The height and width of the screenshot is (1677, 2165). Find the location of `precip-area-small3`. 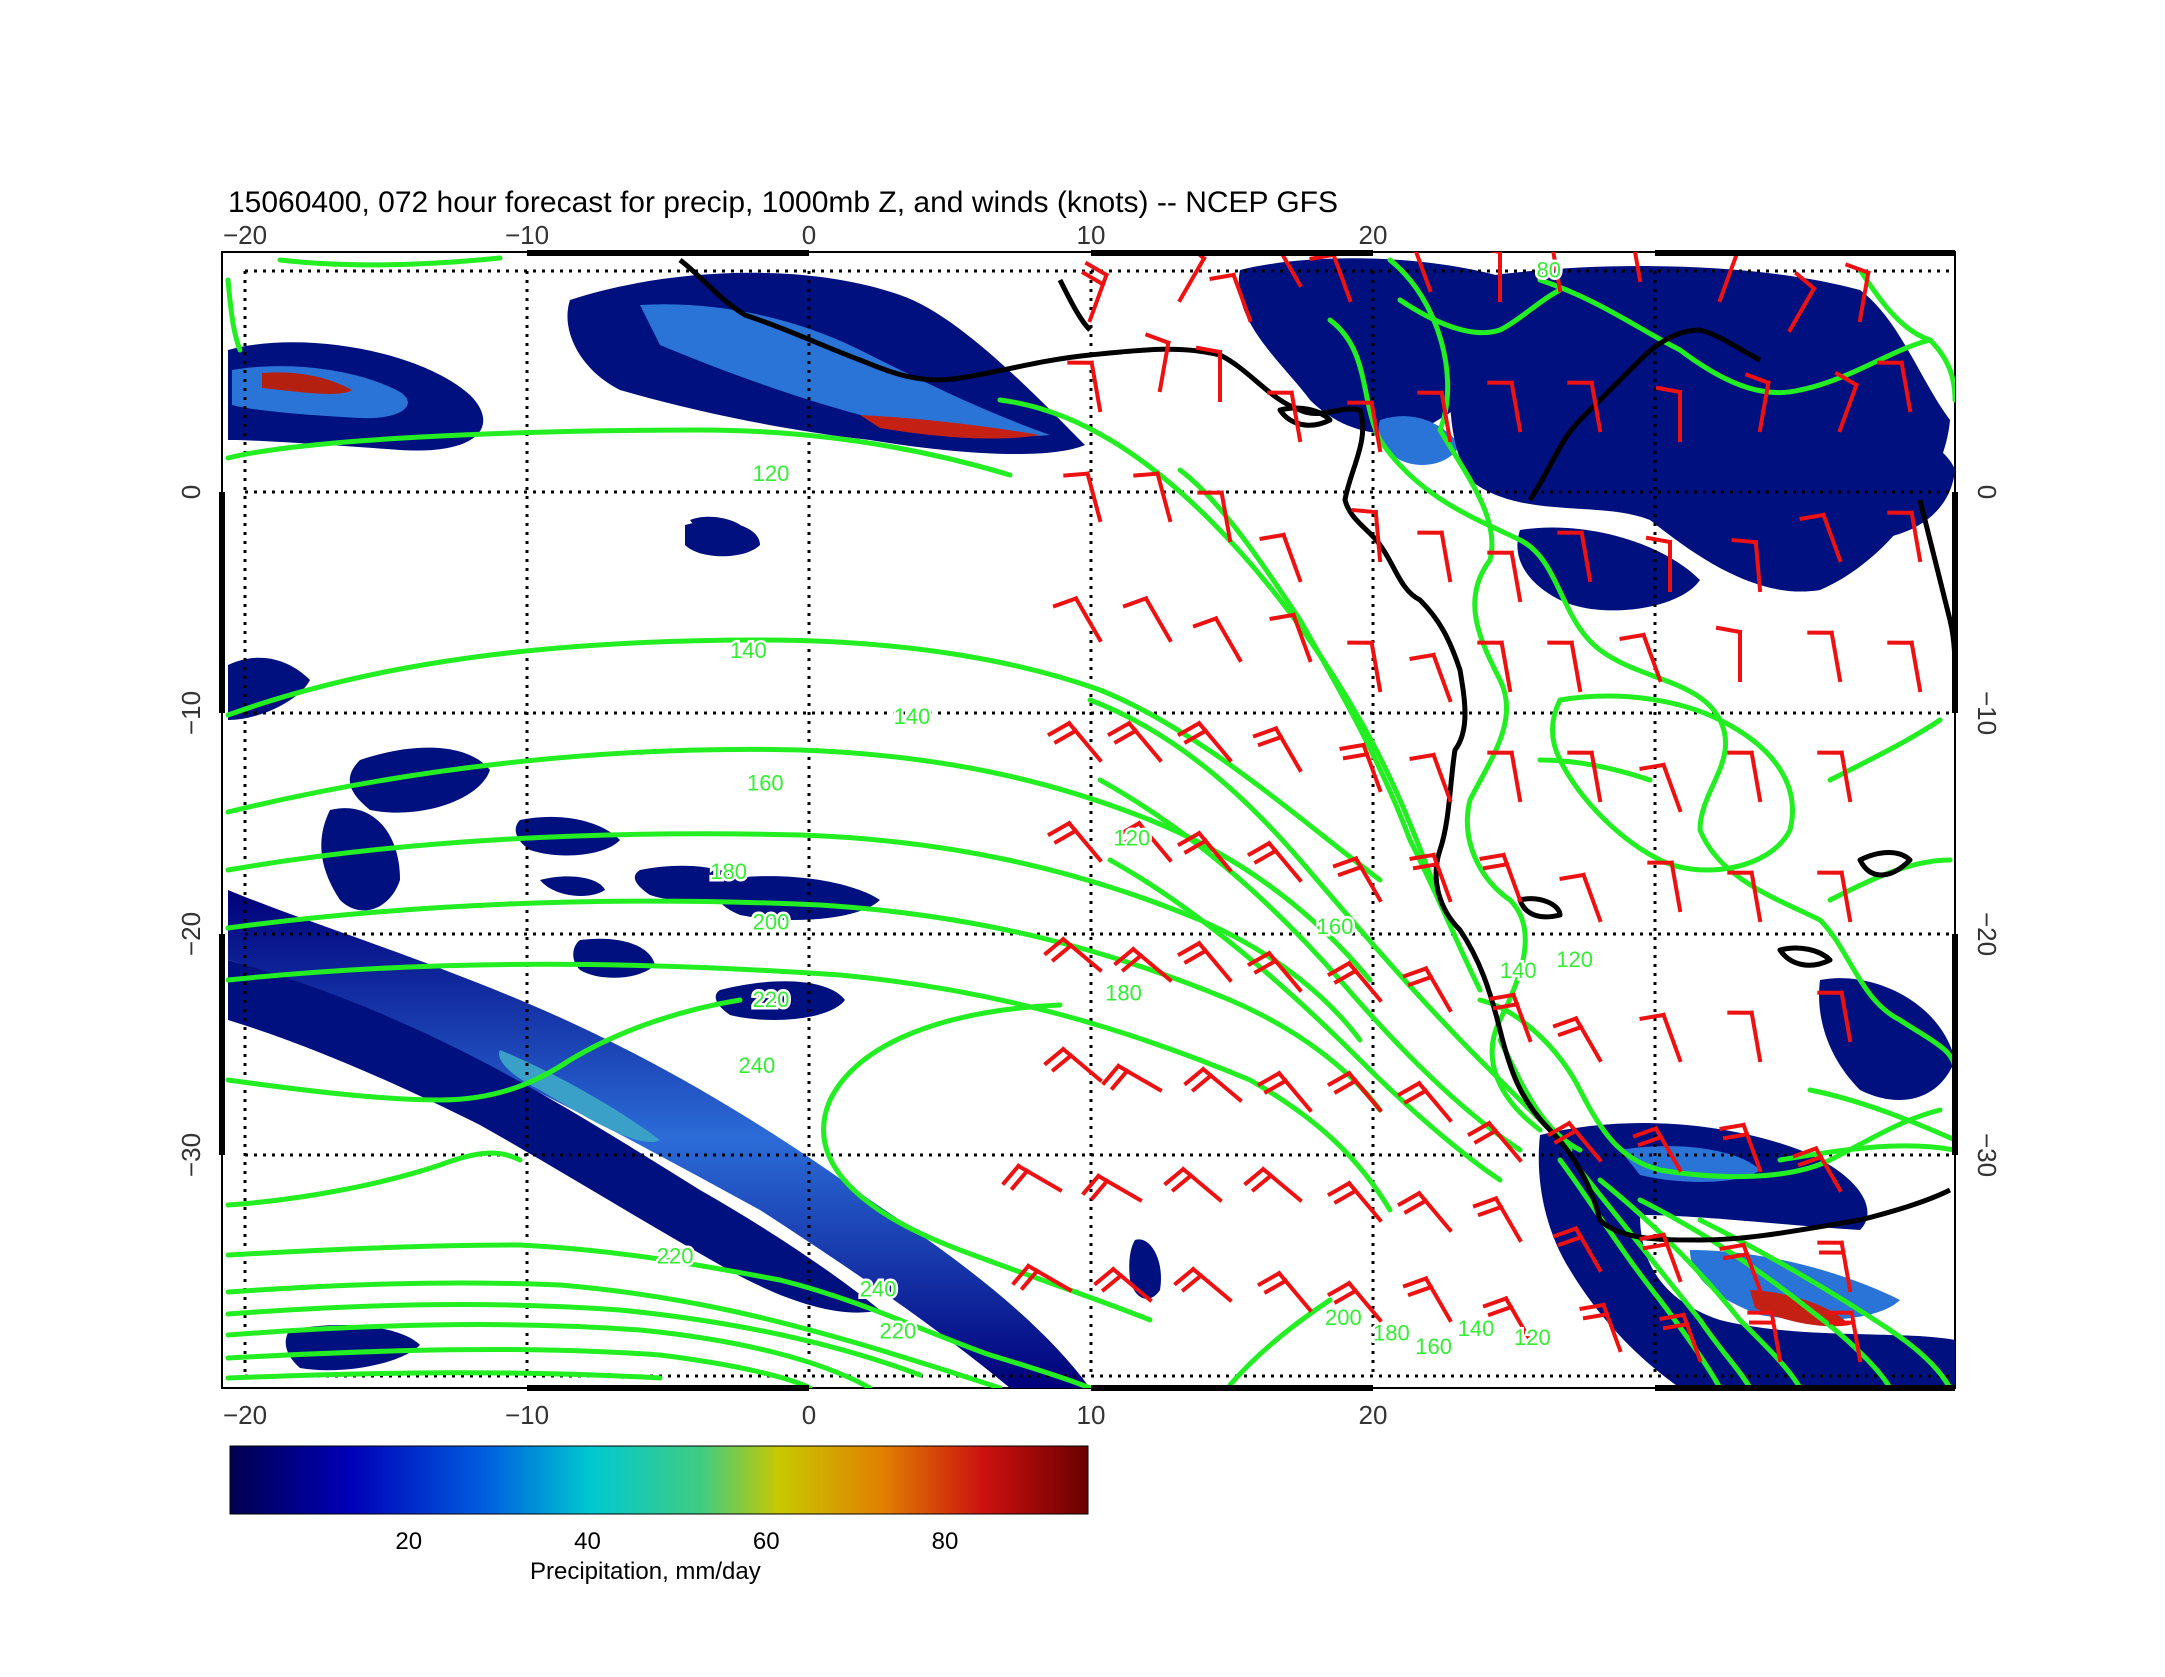

precip-area-small3 is located at coordinates (572, 886).